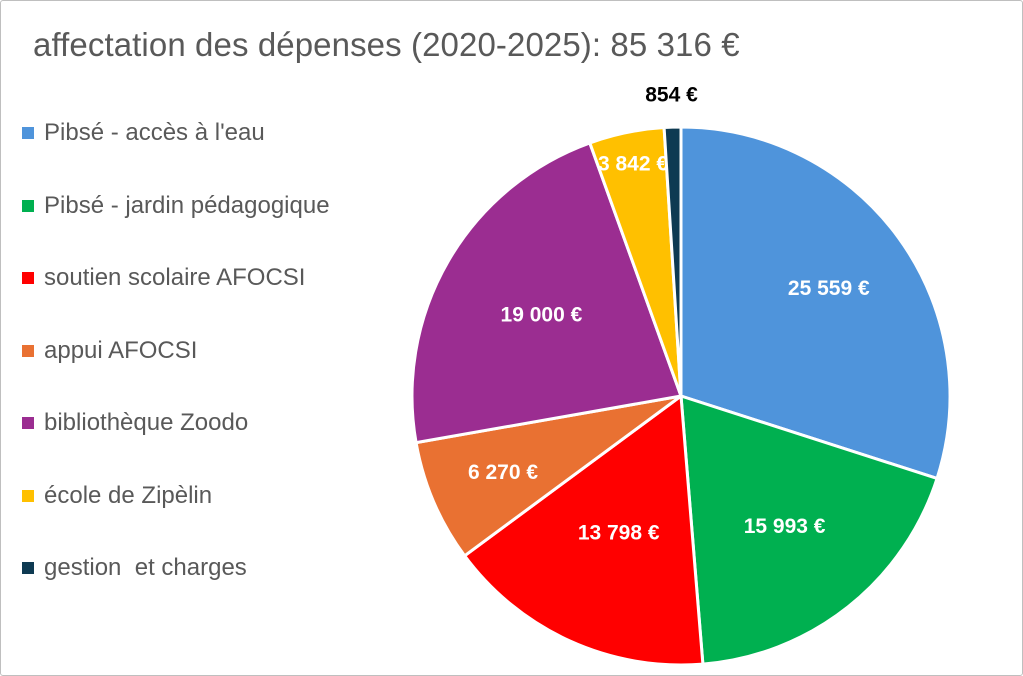 Image resolution: width=1023 pixels, height=676 pixels. Describe the element at coordinates (145, 567) in the screenshot. I see `legend-label: gestion et charges` at that location.